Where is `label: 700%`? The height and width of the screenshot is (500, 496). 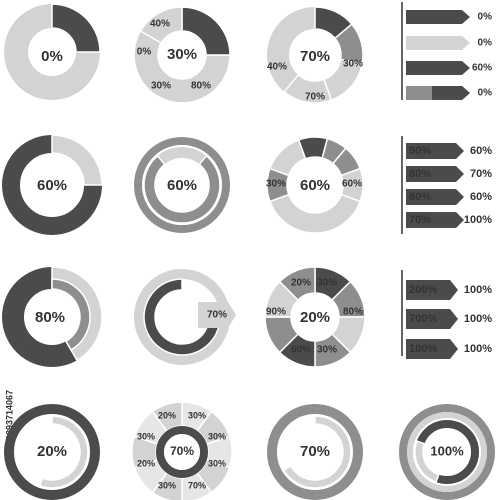
label: 700% is located at coordinates (423, 319).